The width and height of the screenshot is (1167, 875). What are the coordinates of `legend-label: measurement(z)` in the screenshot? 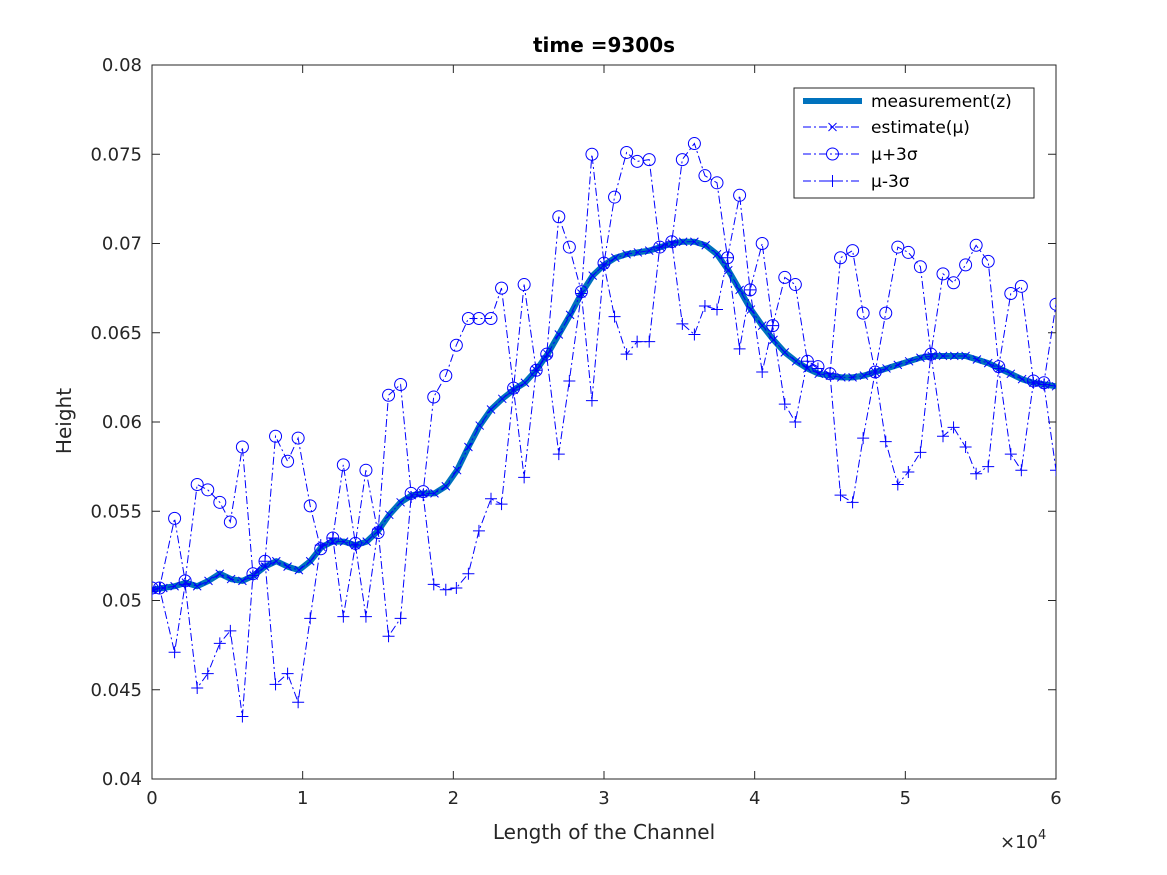 It's located at (941, 102).